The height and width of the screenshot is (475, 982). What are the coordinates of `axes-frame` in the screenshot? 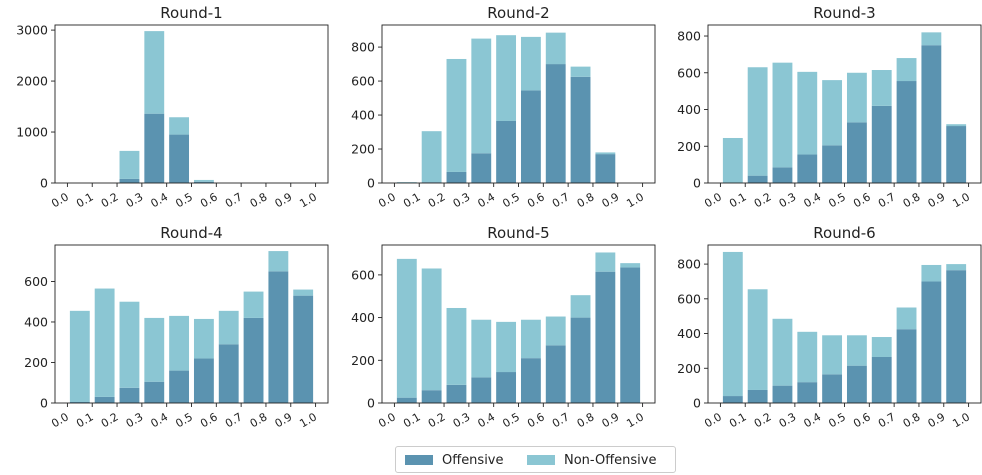 It's located at (191, 104).